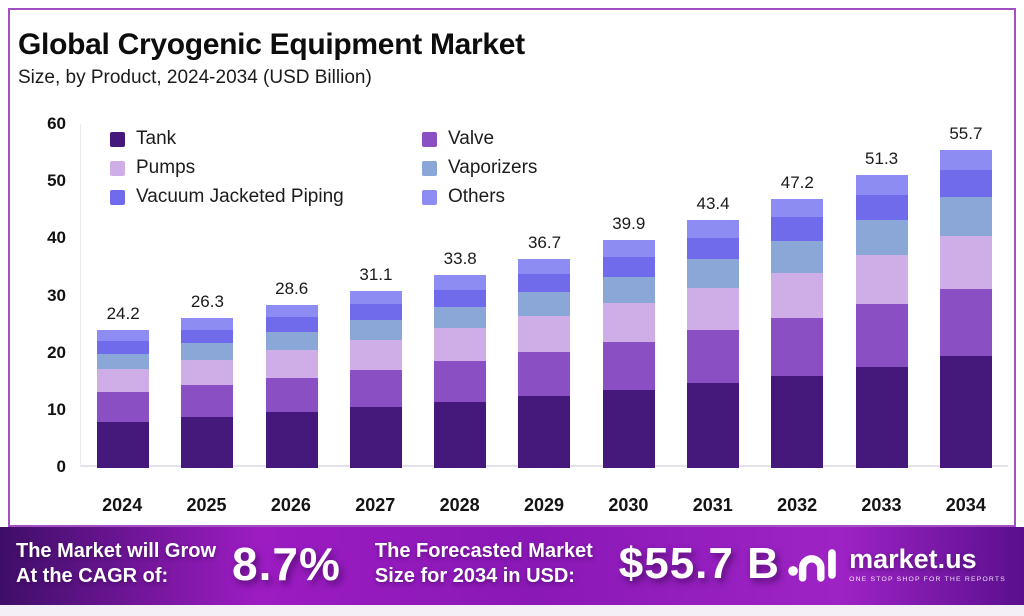 The height and width of the screenshot is (616, 1024). What do you see at coordinates (460, 259) in the screenshot?
I see `bar-total-label: 33.8` at bounding box center [460, 259].